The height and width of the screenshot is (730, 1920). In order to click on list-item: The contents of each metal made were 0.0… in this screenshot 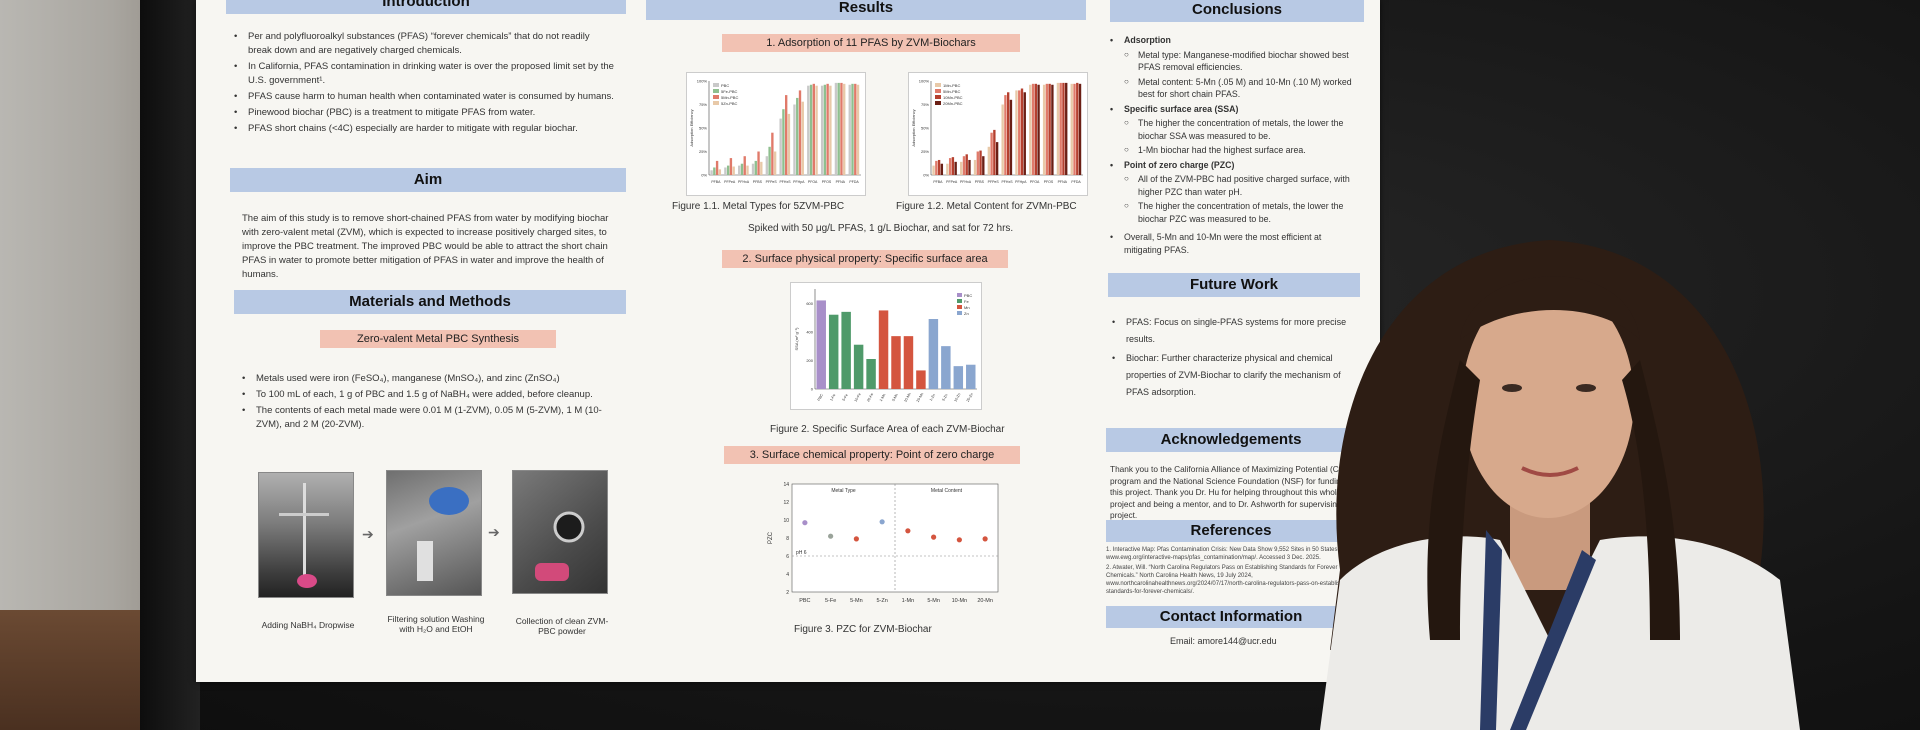, I will do `click(432, 418)`.